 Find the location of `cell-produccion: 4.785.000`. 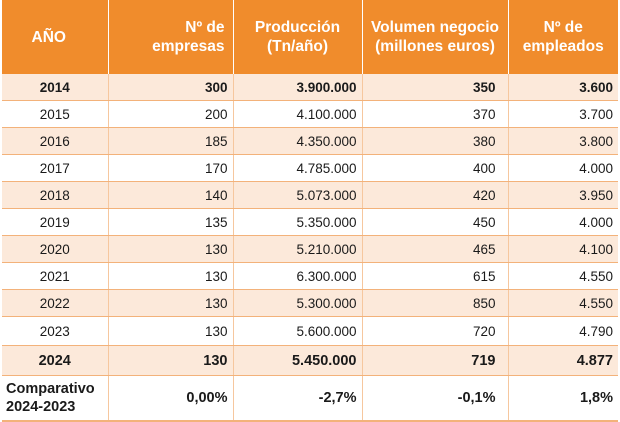

cell-produccion: 4.785.000 is located at coordinates (298, 168).